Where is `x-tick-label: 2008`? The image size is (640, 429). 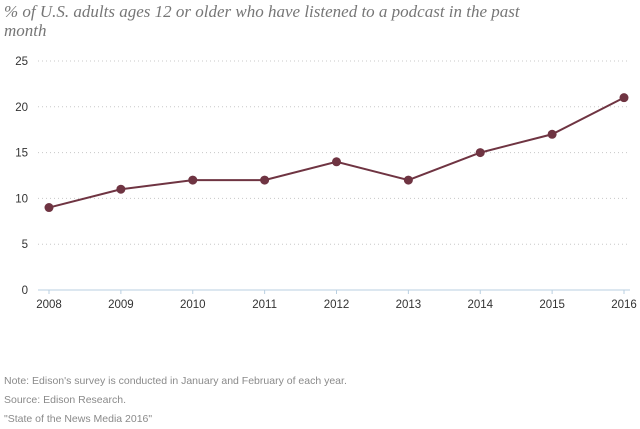 x-tick-label: 2008 is located at coordinates (49, 305).